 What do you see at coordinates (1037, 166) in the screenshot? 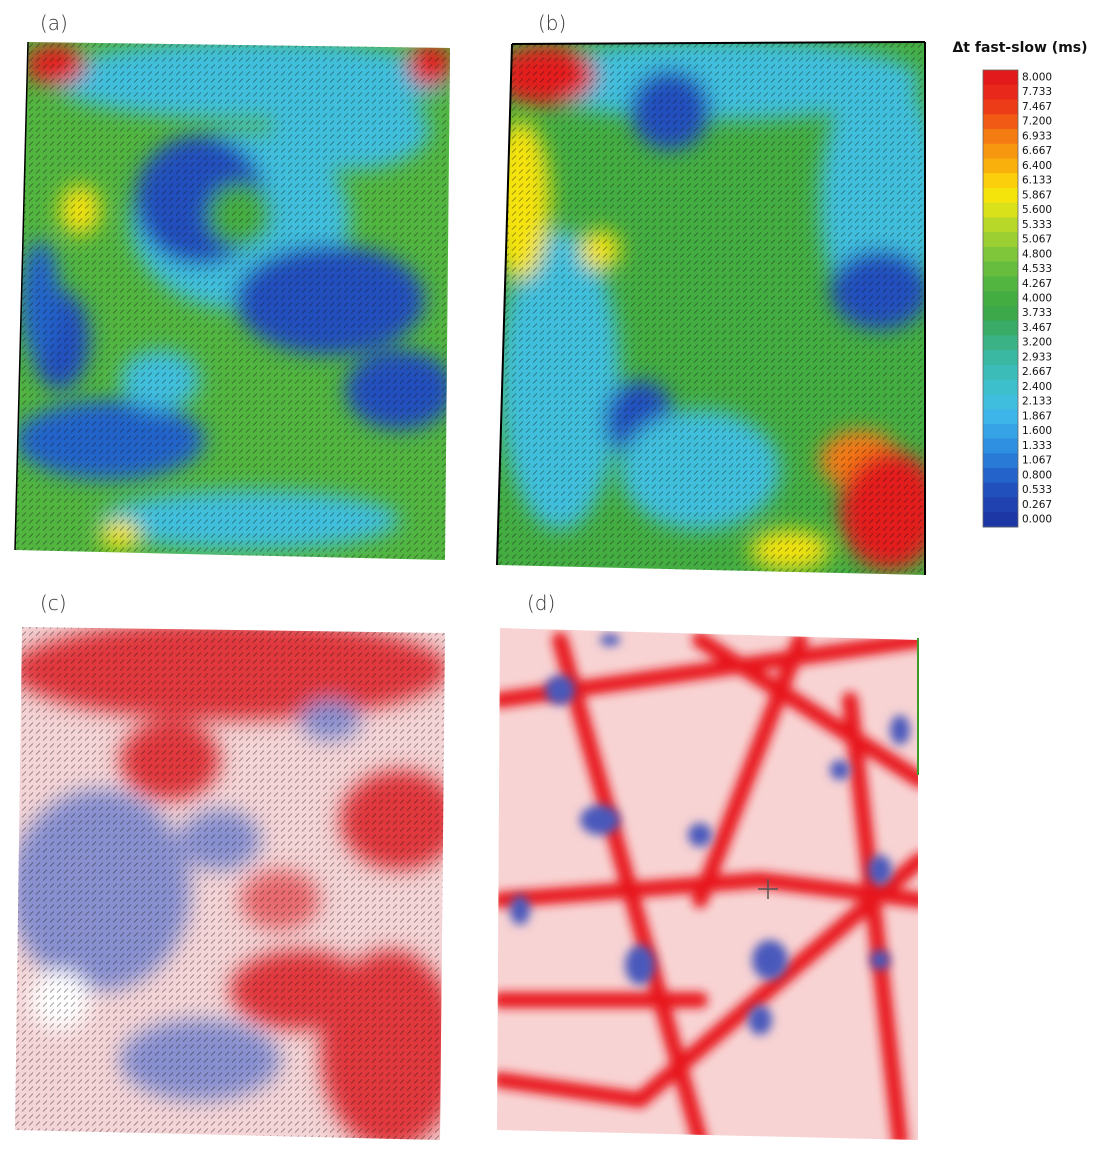
I see `colorbar-label: 6.400` at bounding box center [1037, 166].